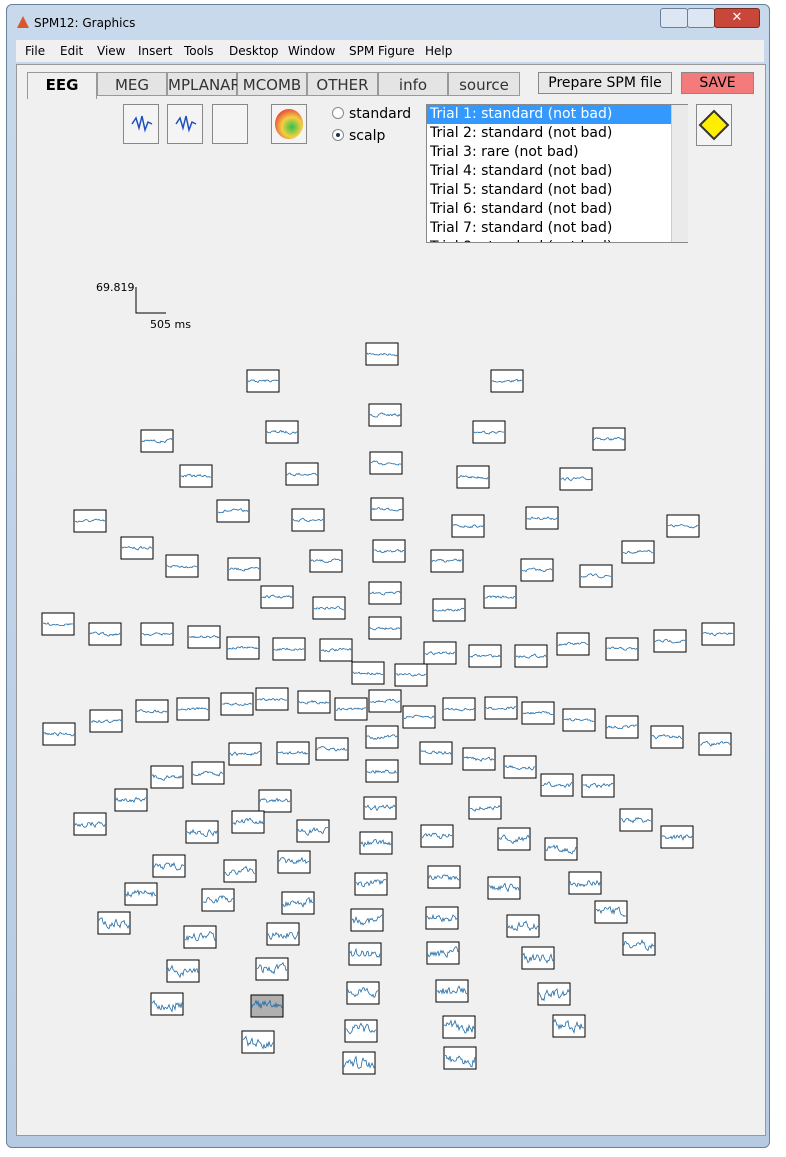 This screenshot has height=1157, width=786. What do you see at coordinates (155, 51) in the screenshot?
I see `menu-item: Insert` at bounding box center [155, 51].